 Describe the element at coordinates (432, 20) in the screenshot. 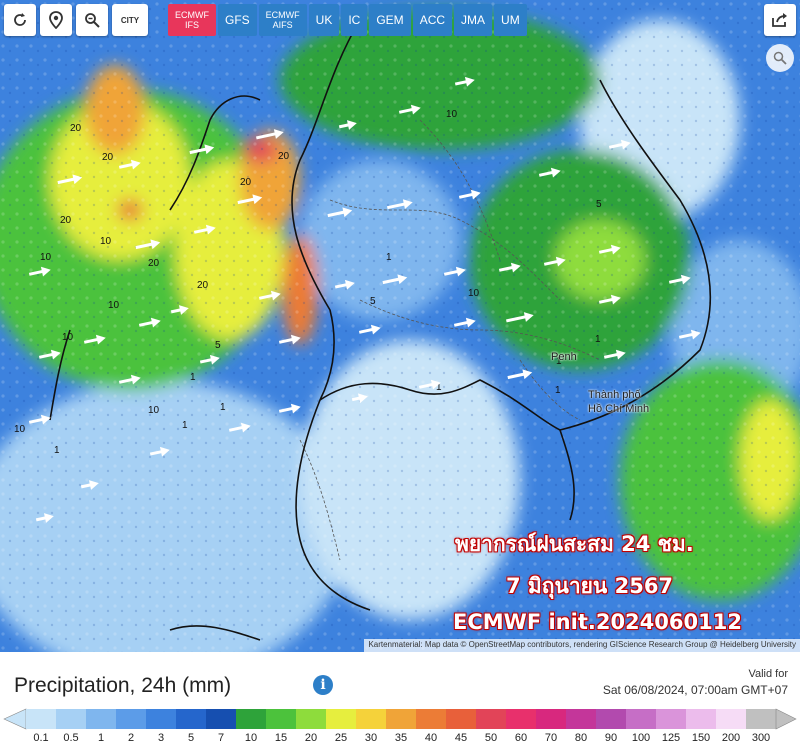

I see `model-tab-acc: ACC` at that location.